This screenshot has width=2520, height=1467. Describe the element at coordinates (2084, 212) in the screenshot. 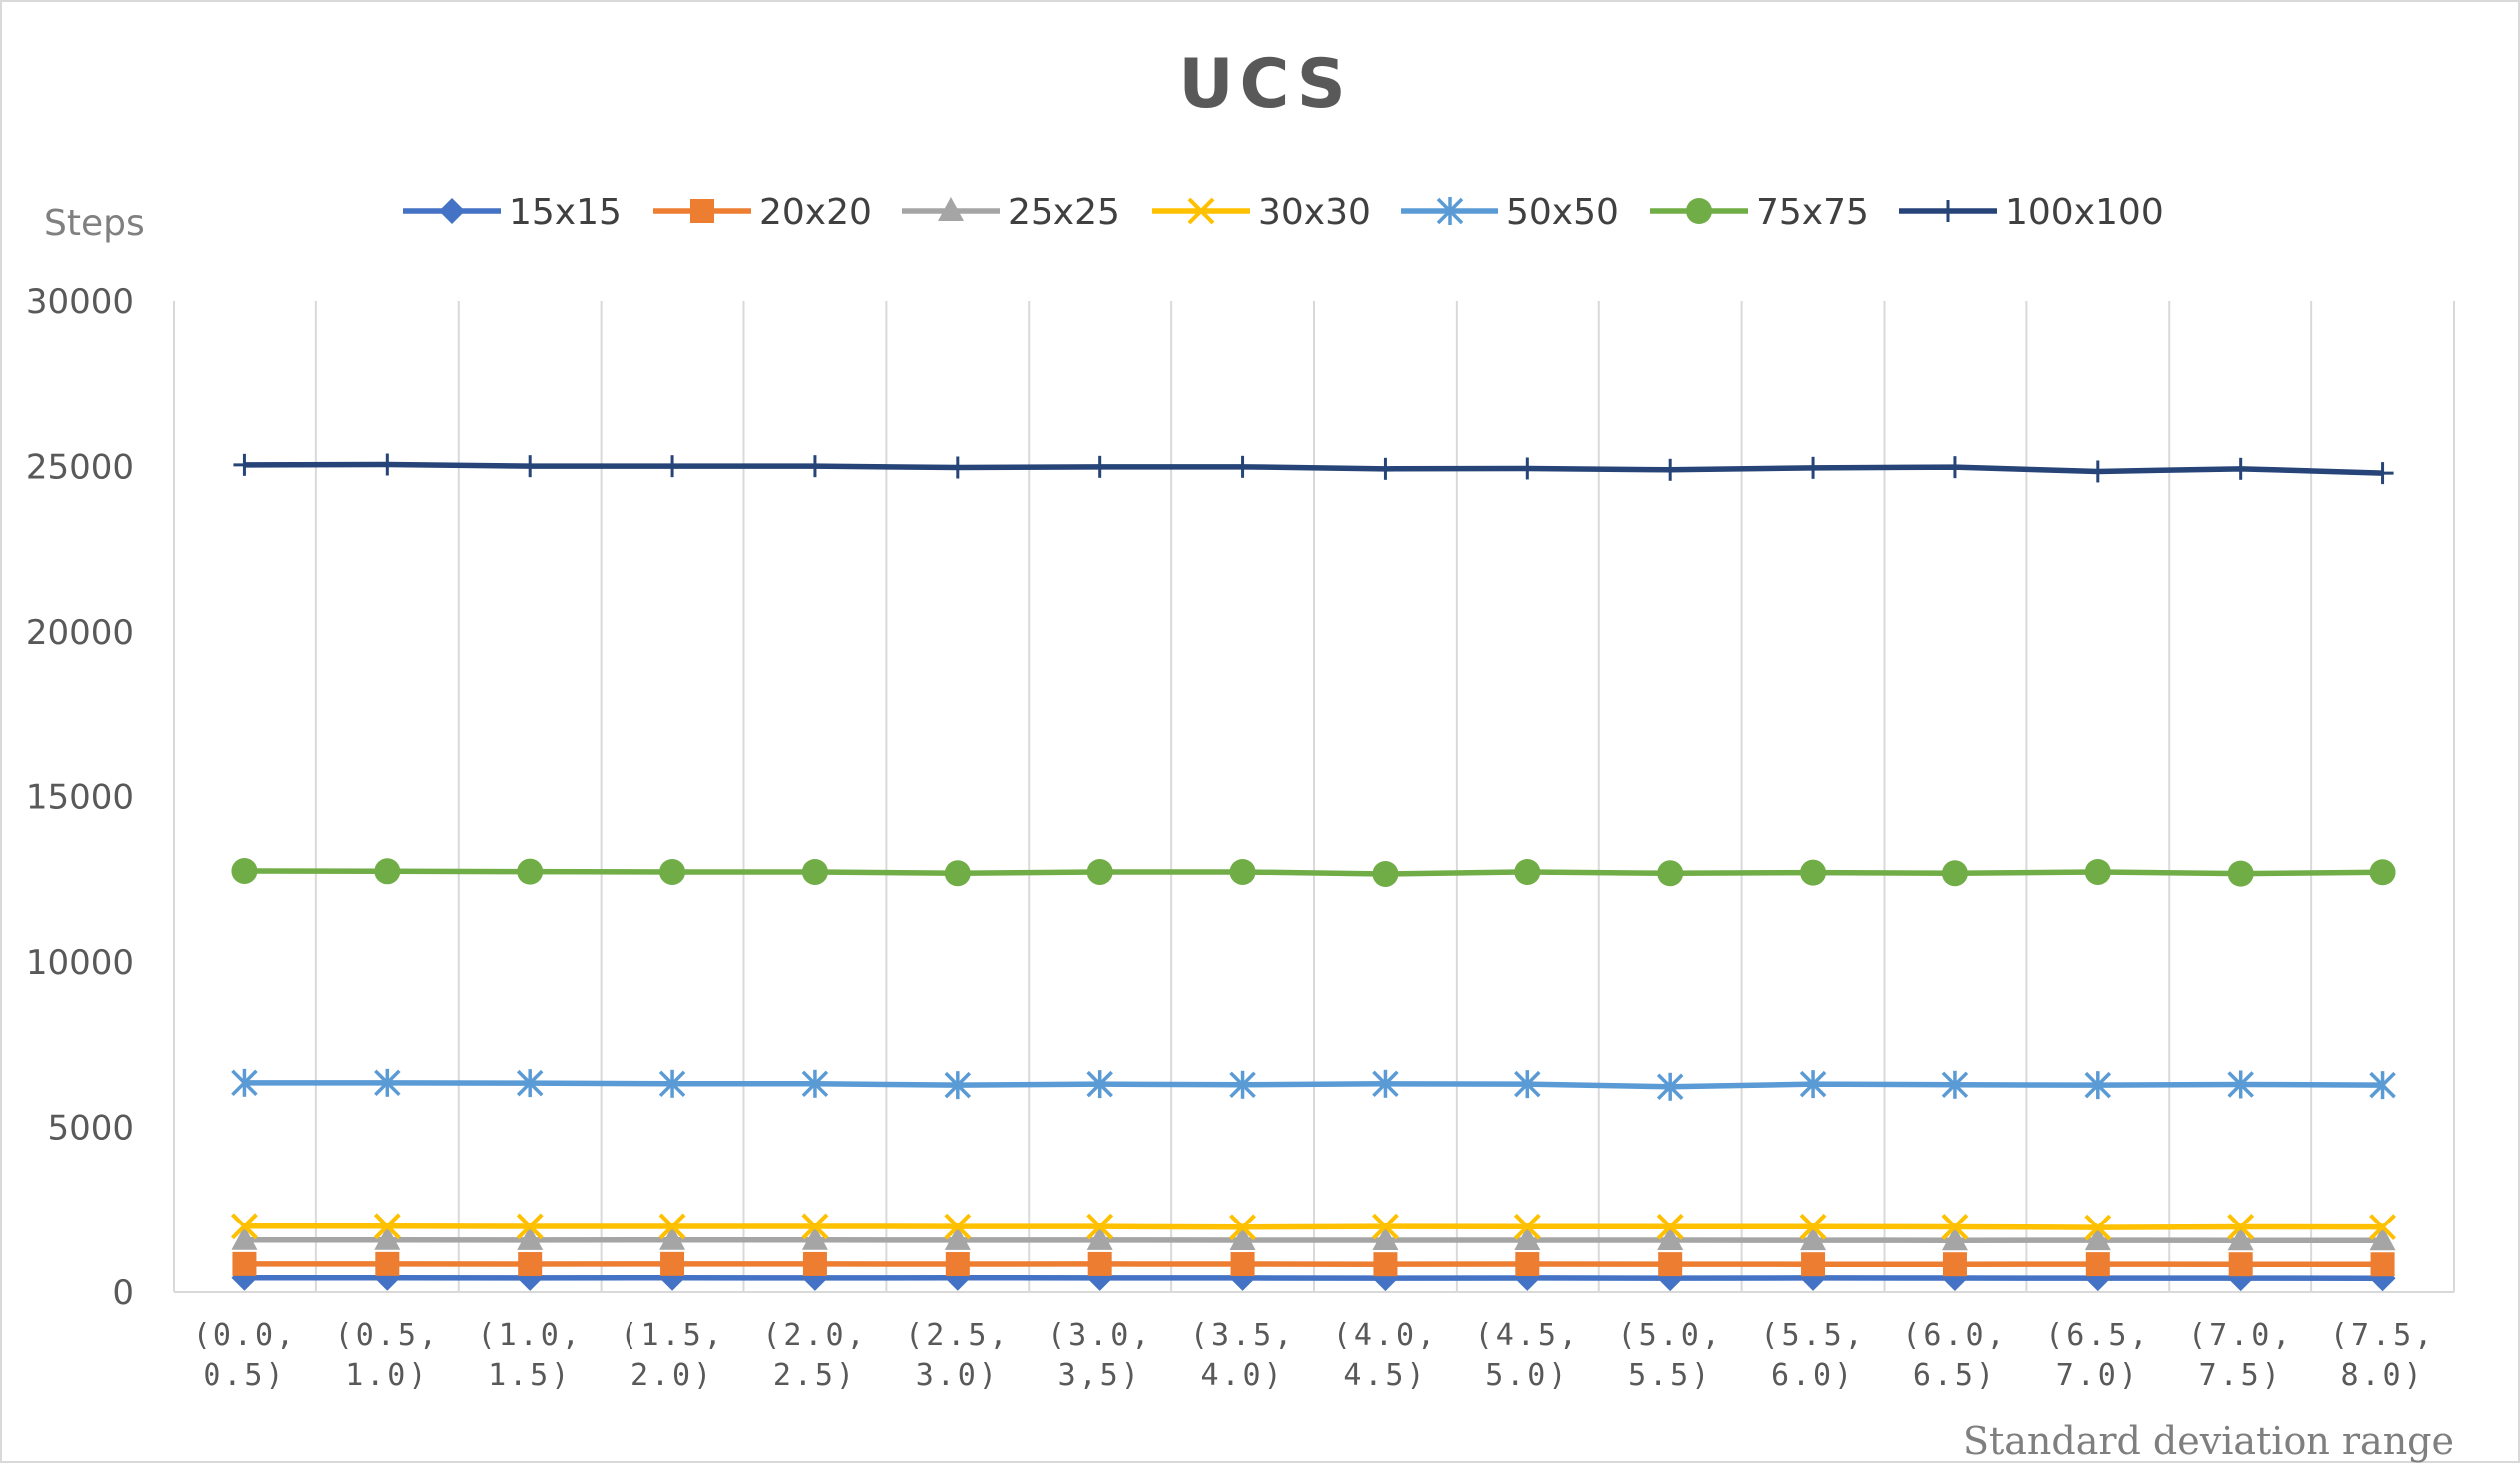

I see `legend-label: 100x100` at that location.